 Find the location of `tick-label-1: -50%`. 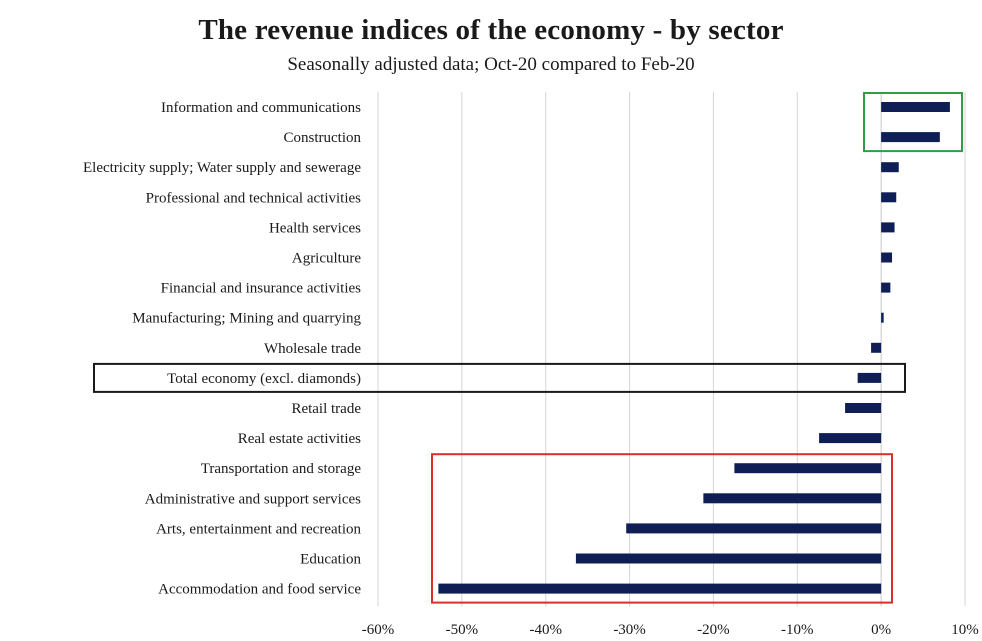

tick-label-1: -50% is located at coordinates (462, 630).